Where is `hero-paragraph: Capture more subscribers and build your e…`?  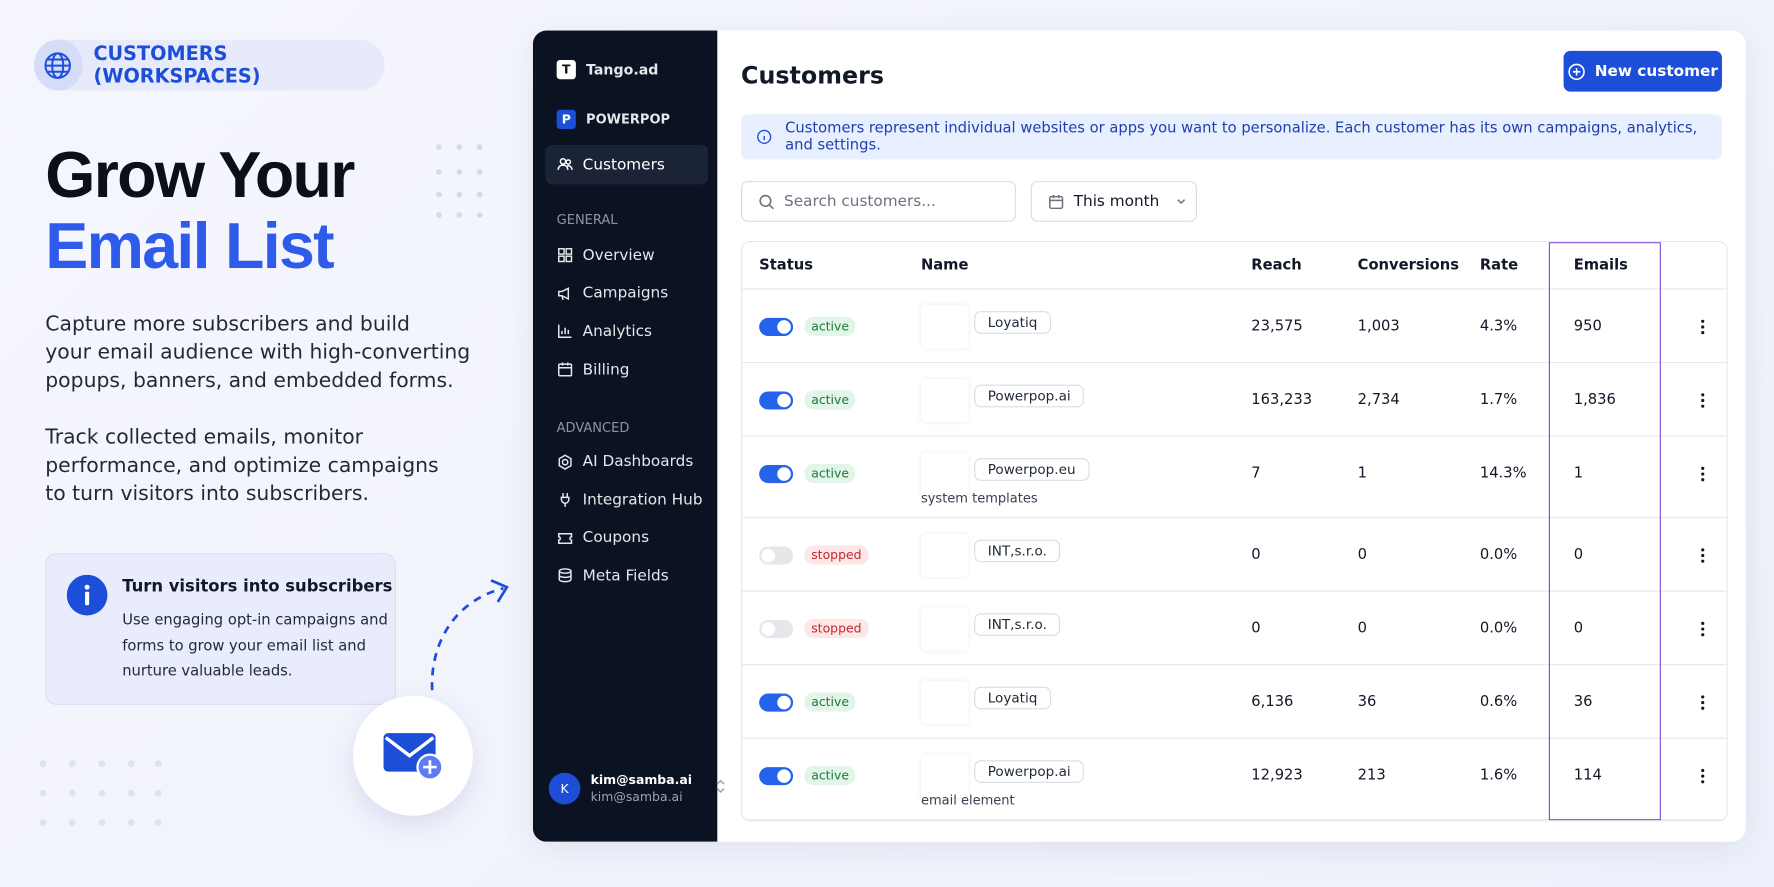
hero-paragraph: Capture more subscribers and build your e… is located at coordinates (257, 352).